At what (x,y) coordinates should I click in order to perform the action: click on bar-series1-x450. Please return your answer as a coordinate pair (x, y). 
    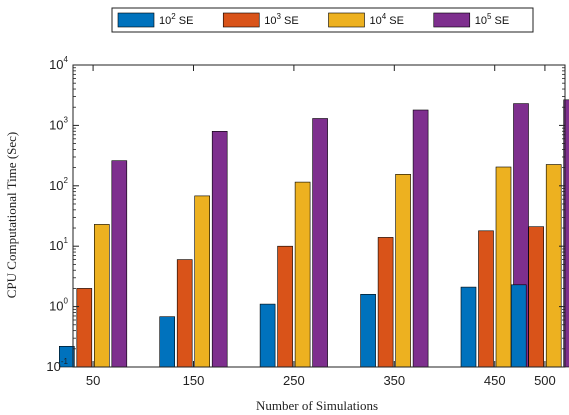
    Looking at the image, I should click on (468, 327).